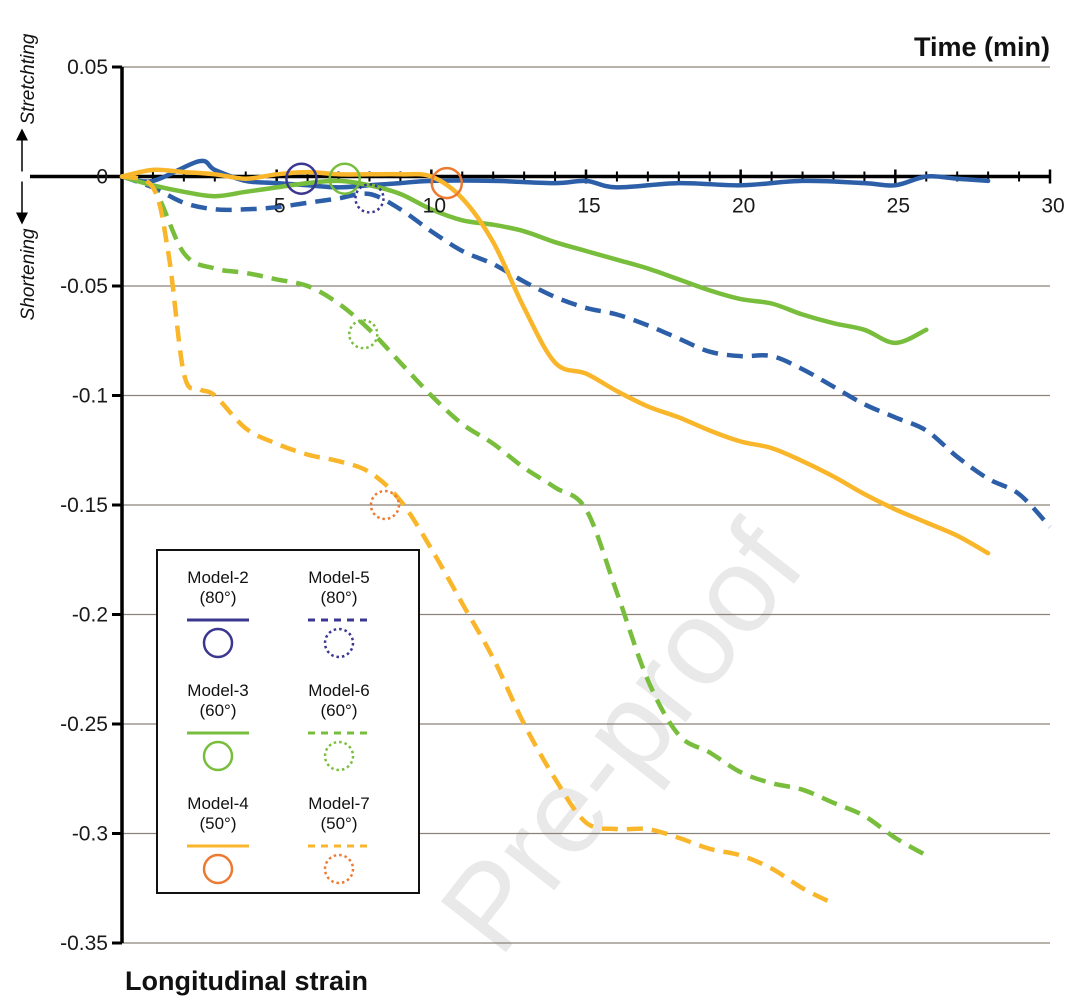 This screenshot has width=1076, height=1001. What do you see at coordinates (28, 78) in the screenshot?
I see `stretching-label: Stretchting` at bounding box center [28, 78].